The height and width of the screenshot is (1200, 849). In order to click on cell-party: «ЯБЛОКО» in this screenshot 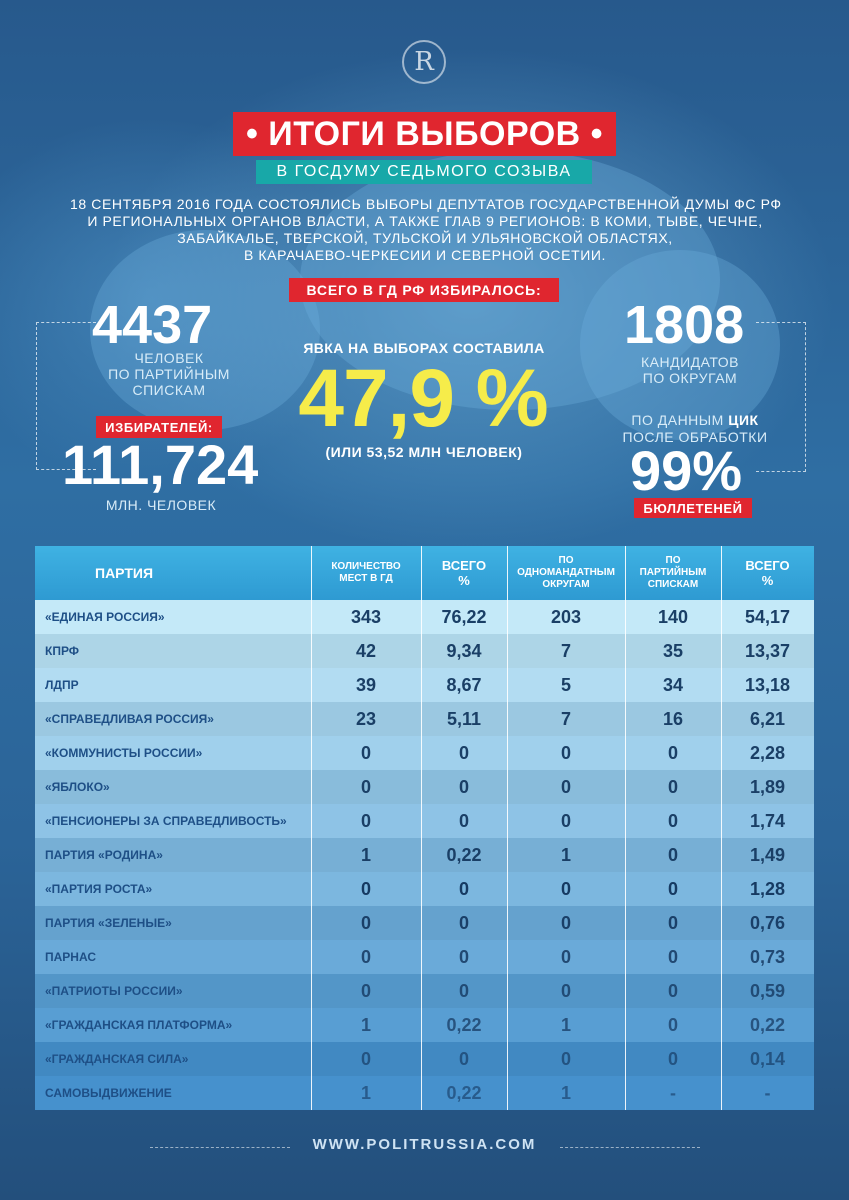, I will do `click(77, 787)`.